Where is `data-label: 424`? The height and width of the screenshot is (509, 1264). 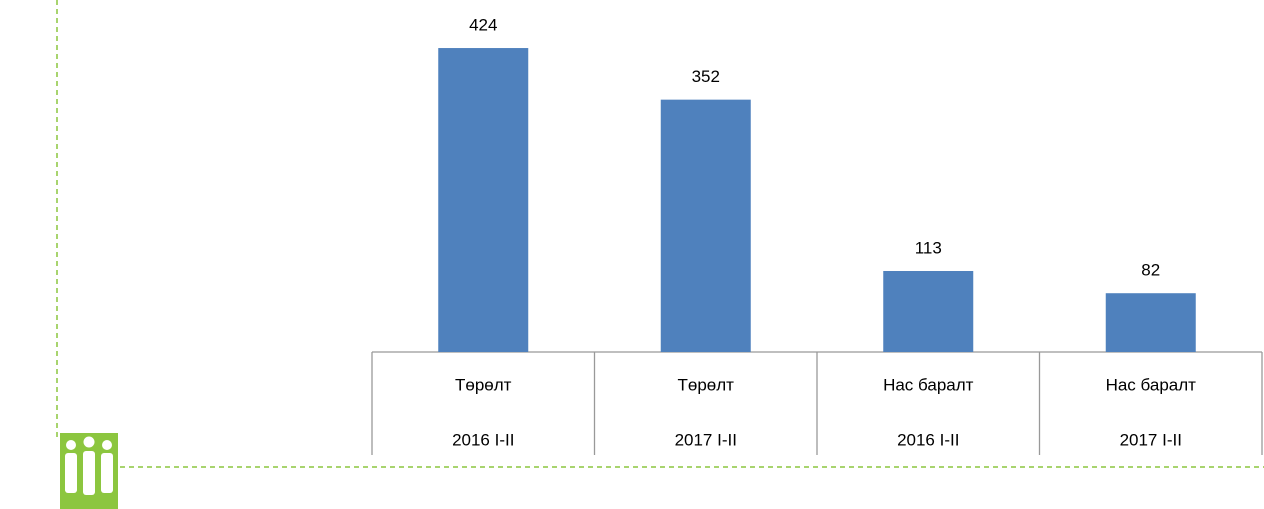
data-label: 424 is located at coordinates (483, 25).